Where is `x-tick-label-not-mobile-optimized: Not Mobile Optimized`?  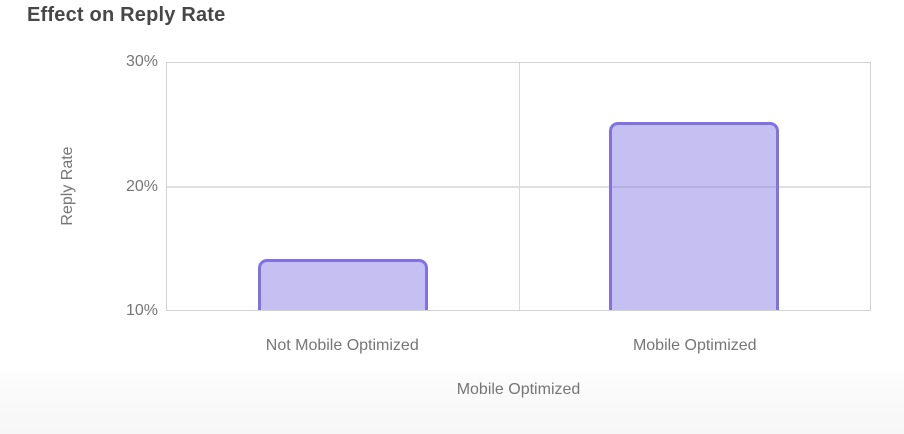 x-tick-label-not-mobile-optimized: Not Mobile Optimized is located at coordinates (342, 345).